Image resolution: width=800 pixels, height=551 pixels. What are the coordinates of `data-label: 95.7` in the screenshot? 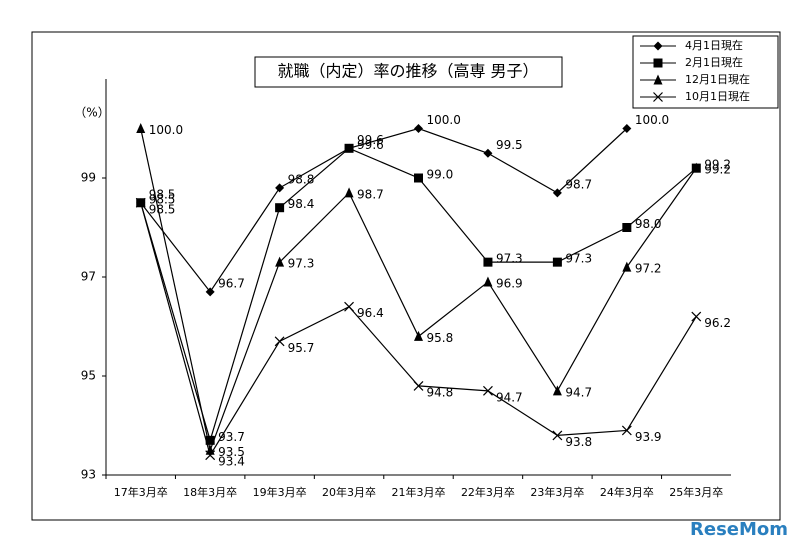 It's located at (301, 348).